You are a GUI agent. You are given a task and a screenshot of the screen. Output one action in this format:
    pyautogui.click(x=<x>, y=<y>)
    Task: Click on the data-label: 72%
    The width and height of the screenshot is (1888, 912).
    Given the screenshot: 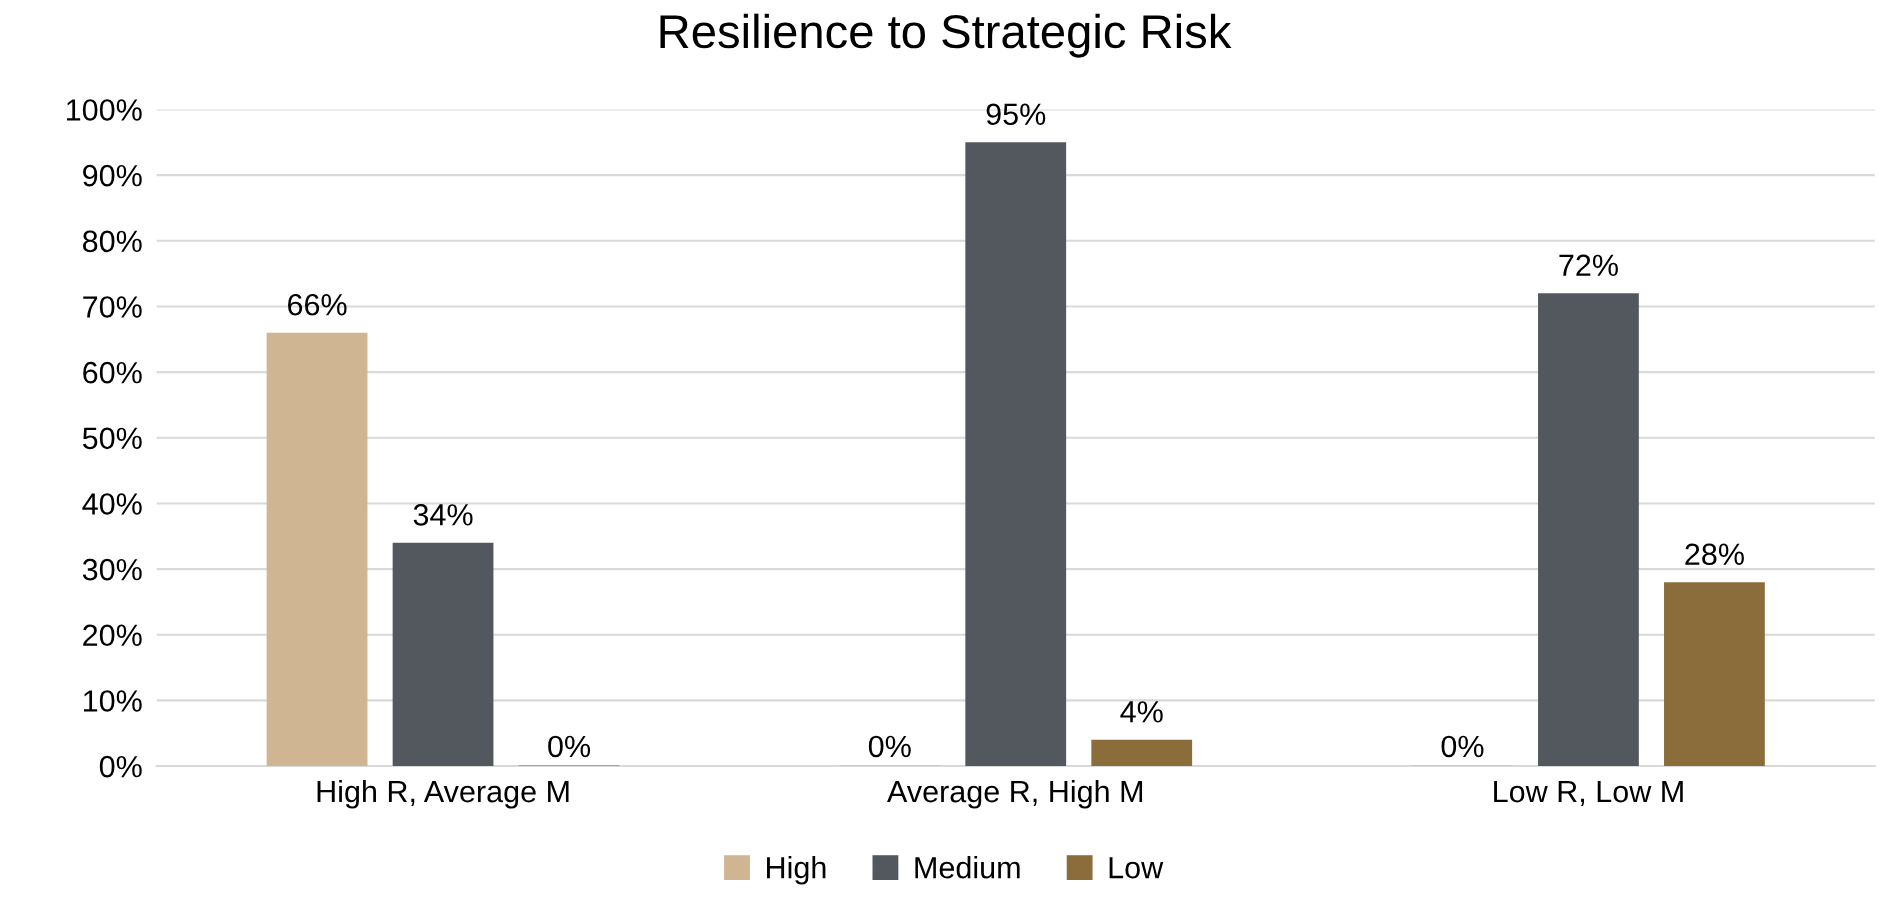 What is the action you would take?
    pyautogui.click(x=1588, y=265)
    